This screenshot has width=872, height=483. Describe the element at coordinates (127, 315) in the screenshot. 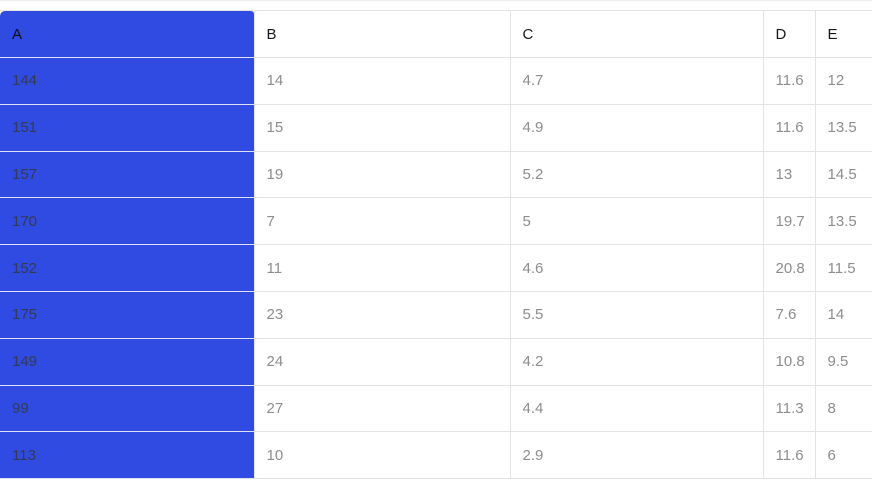

I see `cell-a6: 175` at that location.